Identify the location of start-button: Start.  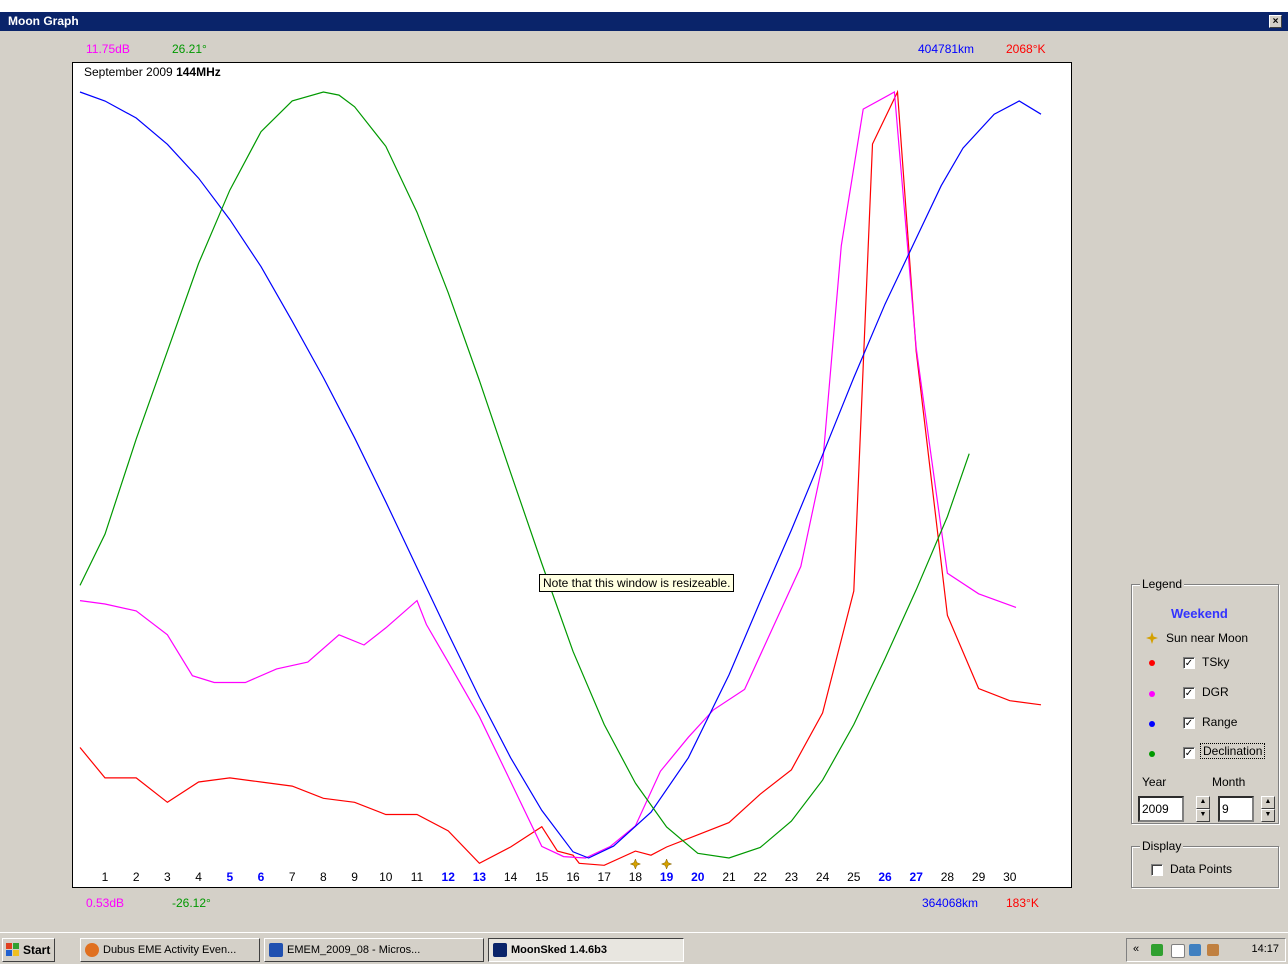
(29, 950).